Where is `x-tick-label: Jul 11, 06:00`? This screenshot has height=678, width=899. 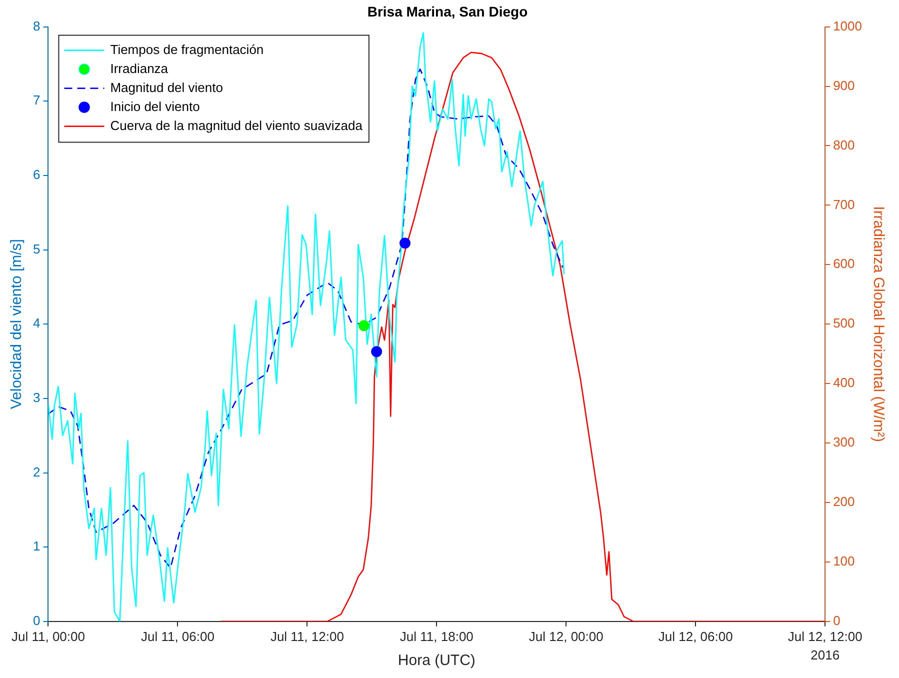
x-tick-label: Jul 11, 06:00 is located at coordinates (177, 636).